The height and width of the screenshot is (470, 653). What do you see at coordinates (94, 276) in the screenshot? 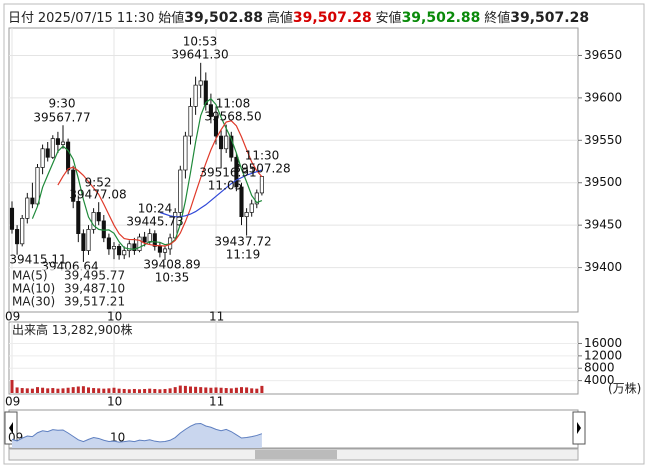
I see `legend-value: 39,495.77` at bounding box center [94, 276].